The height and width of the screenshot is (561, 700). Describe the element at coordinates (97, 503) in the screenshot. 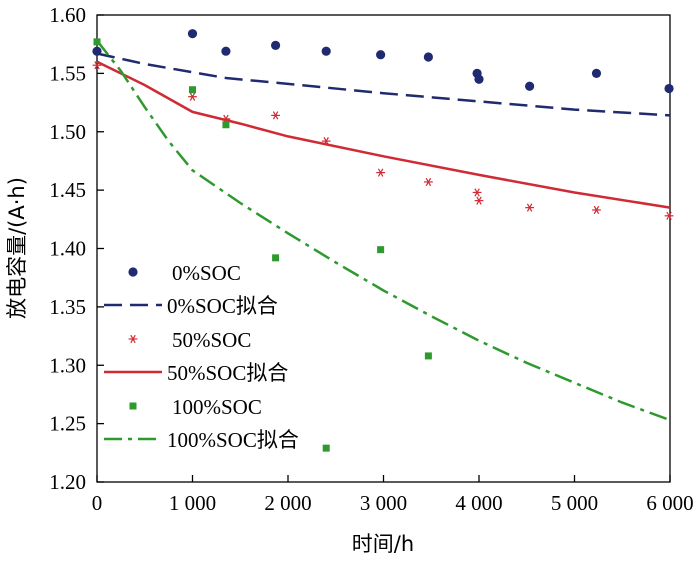

I see `x-tick-label: 0` at that location.